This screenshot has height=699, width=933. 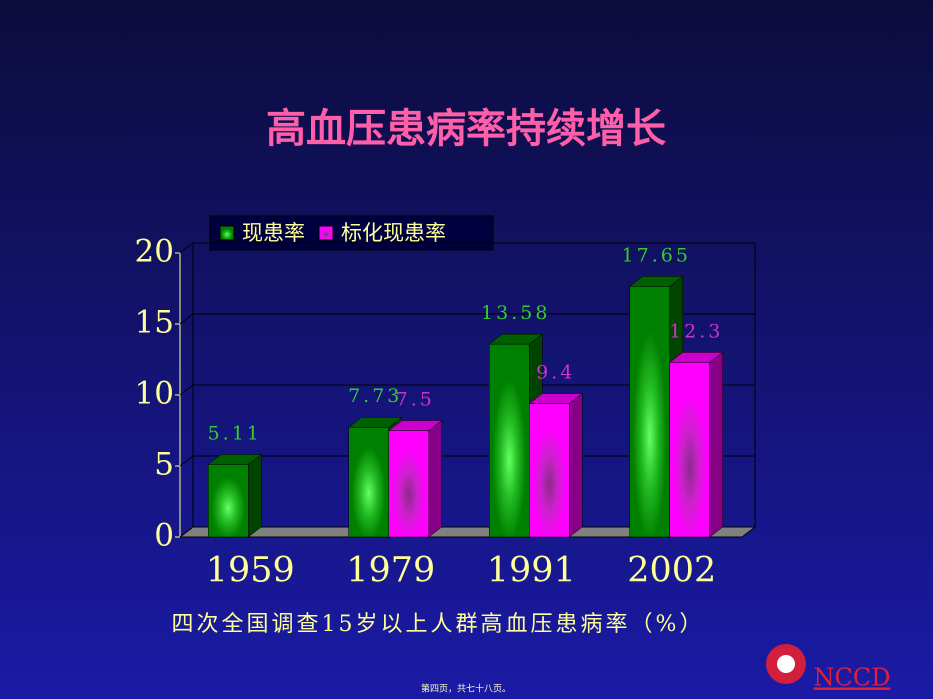 What do you see at coordinates (375, 396) in the screenshot?
I see `value-label: 7.73` at bounding box center [375, 396].